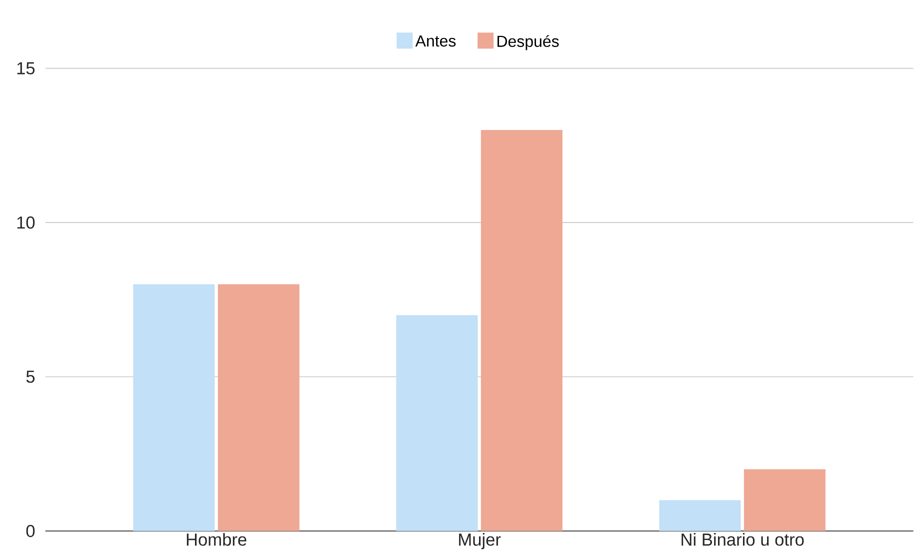 The width and height of the screenshot is (914, 559). Describe the element at coordinates (743, 539) in the screenshot. I see `x-tick-label: Ni Binario u otro` at that location.